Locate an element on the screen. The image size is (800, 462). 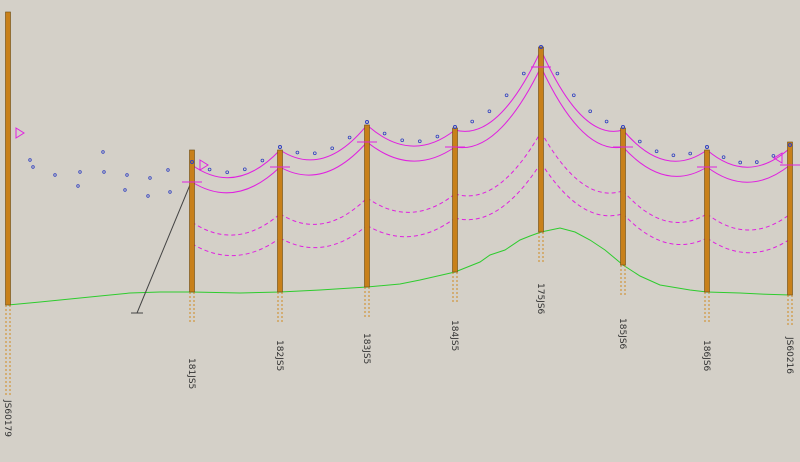
guy-wire is located at coordinates (164, 246).